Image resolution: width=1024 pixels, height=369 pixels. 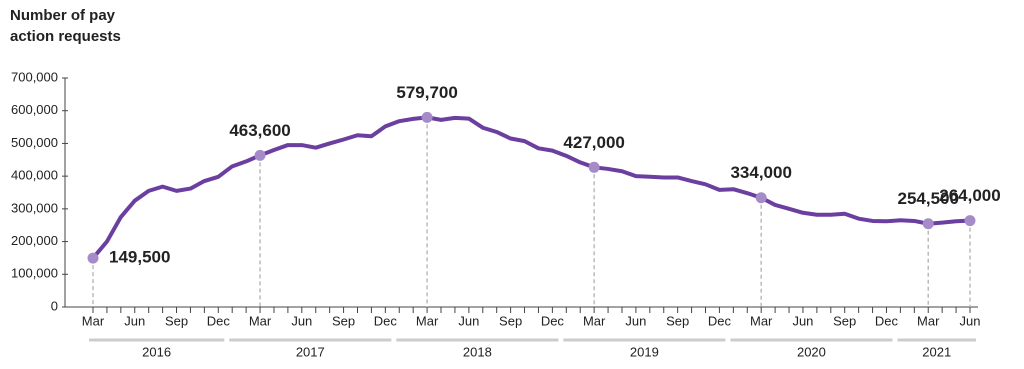 What do you see at coordinates (477, 351) in the screenshot?
I see `year-label: 2018` at bounding box center [477, 351].